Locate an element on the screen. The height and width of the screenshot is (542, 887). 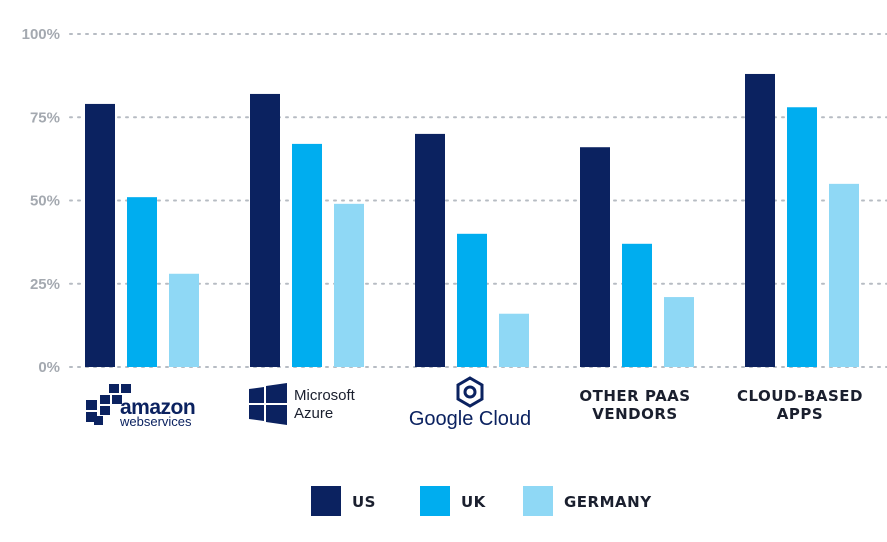
amazon-wordmark: amazon is located at coordinates (157, 407).